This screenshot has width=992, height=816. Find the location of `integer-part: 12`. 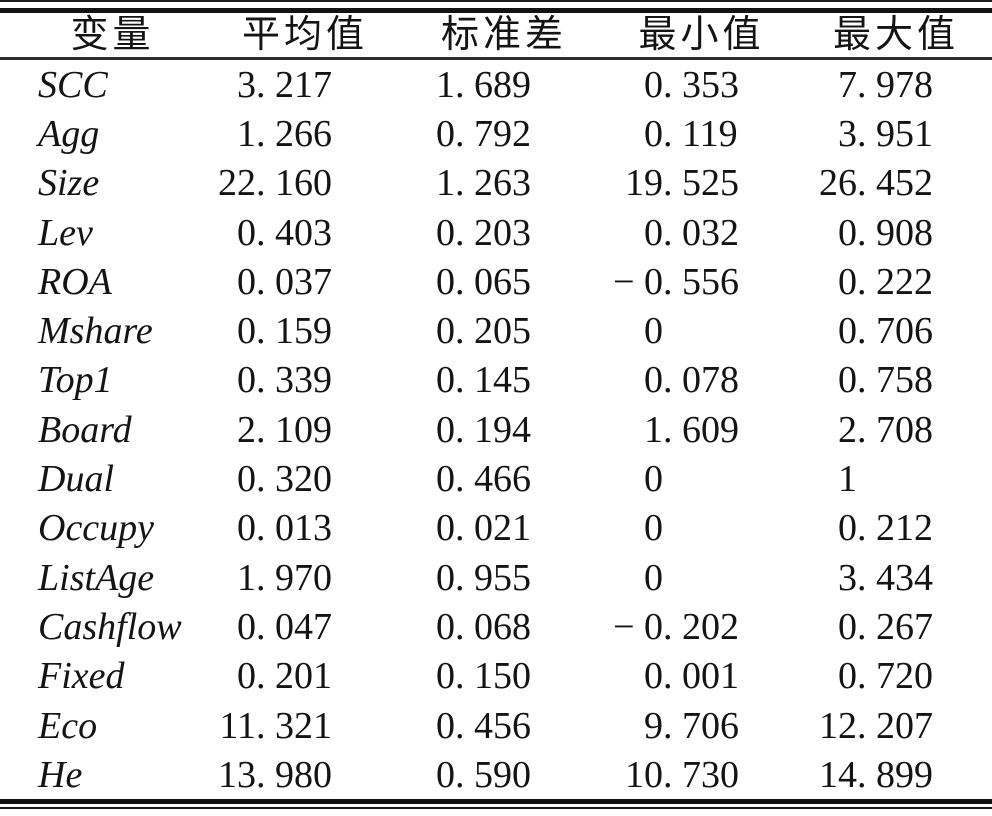

integer-part: 12 is located at coordinates (838, 725).